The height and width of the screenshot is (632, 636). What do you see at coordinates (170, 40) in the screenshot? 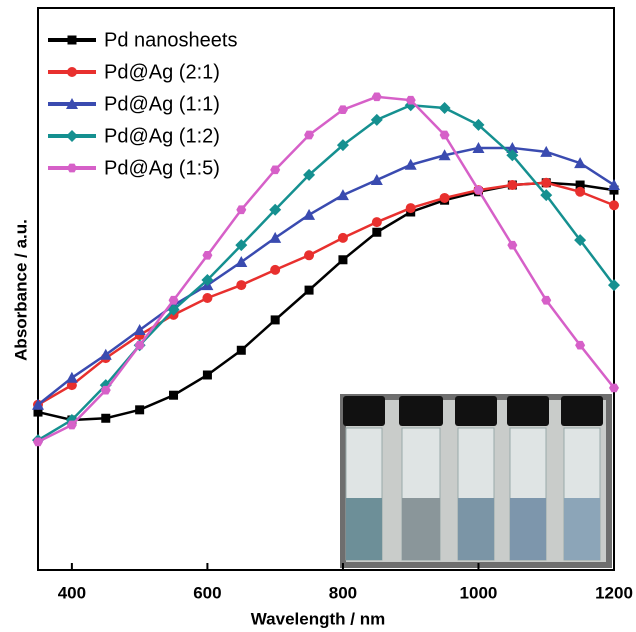
I see `legend-label: Pd nanosheets` at bounding box center [170, 40].